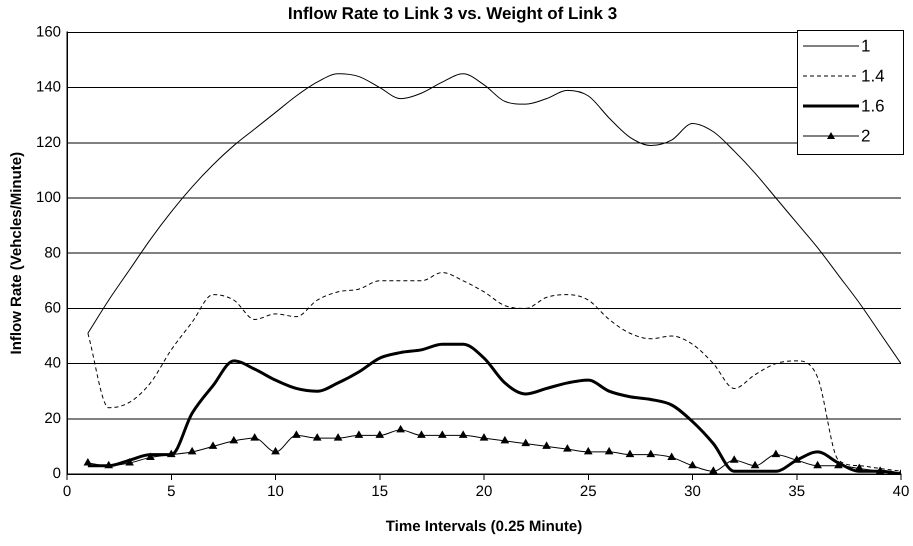  I want to click on x-tick-label: 25, so click(588, 491).